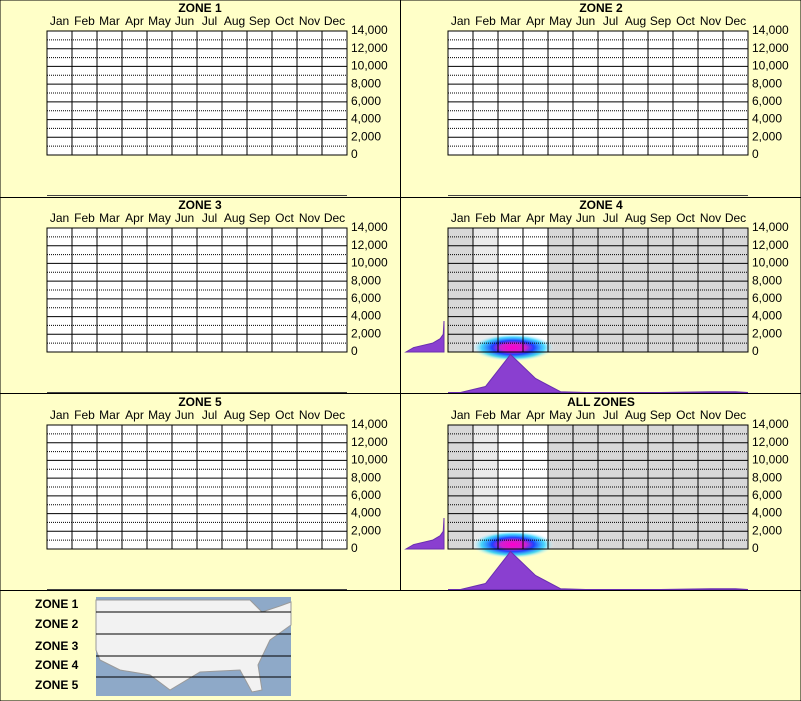  I want to click on chart-title: ZONE 1, so click(200, 8).